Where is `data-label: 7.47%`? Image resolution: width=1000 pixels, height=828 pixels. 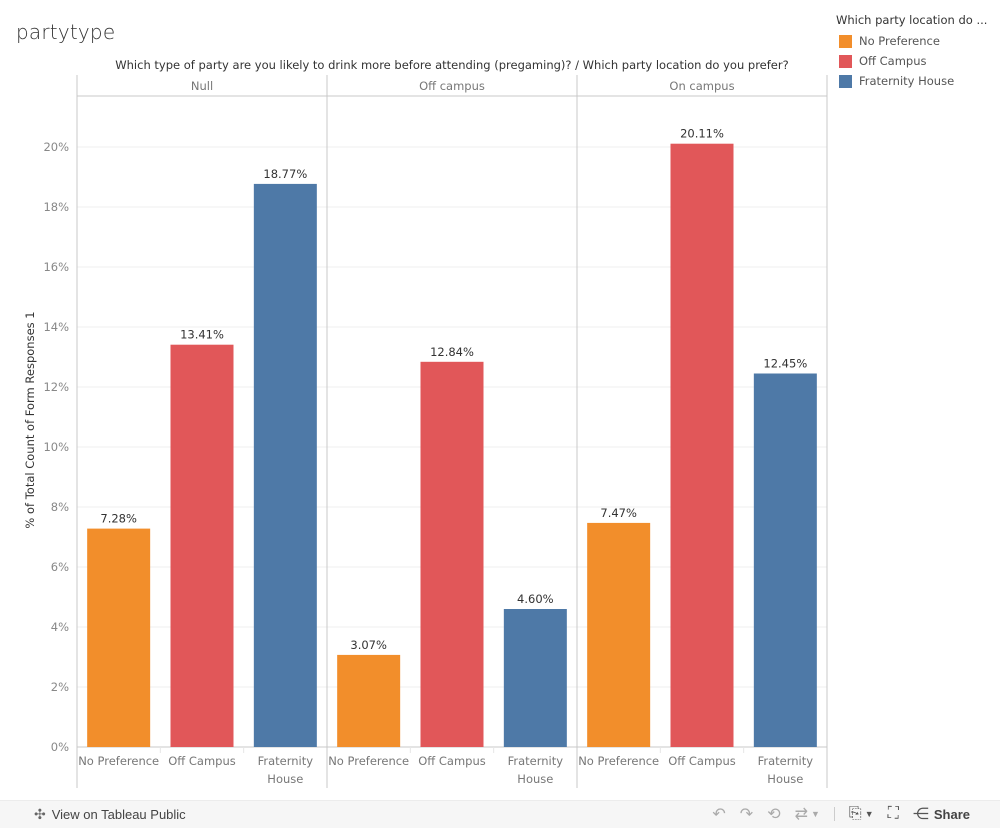 data-label: 7.47% is located at coordinates (618, 513).